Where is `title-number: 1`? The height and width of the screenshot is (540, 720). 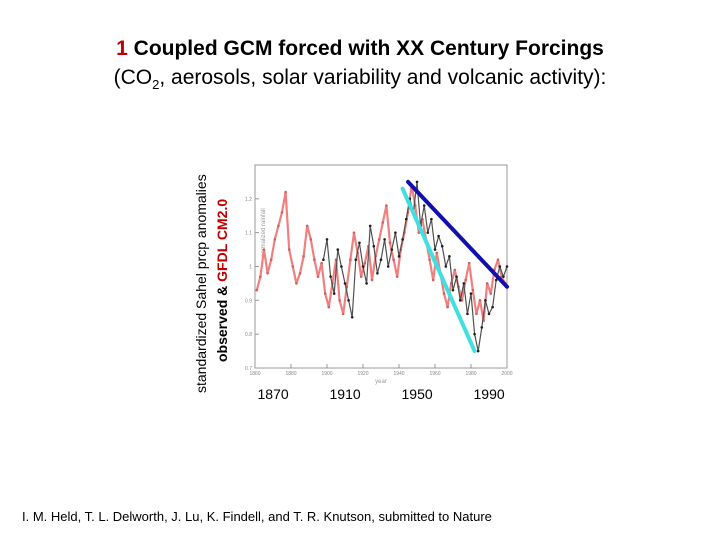
title-number: 1 is located at coordinates (122, 48).